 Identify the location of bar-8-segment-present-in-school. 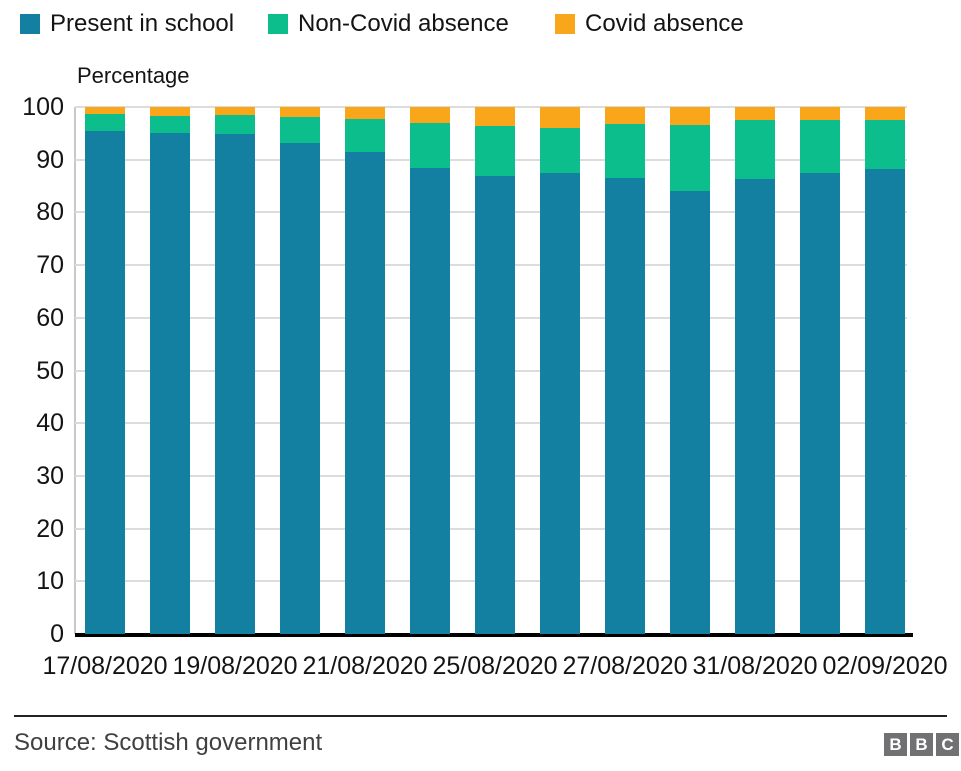
(560, 403).